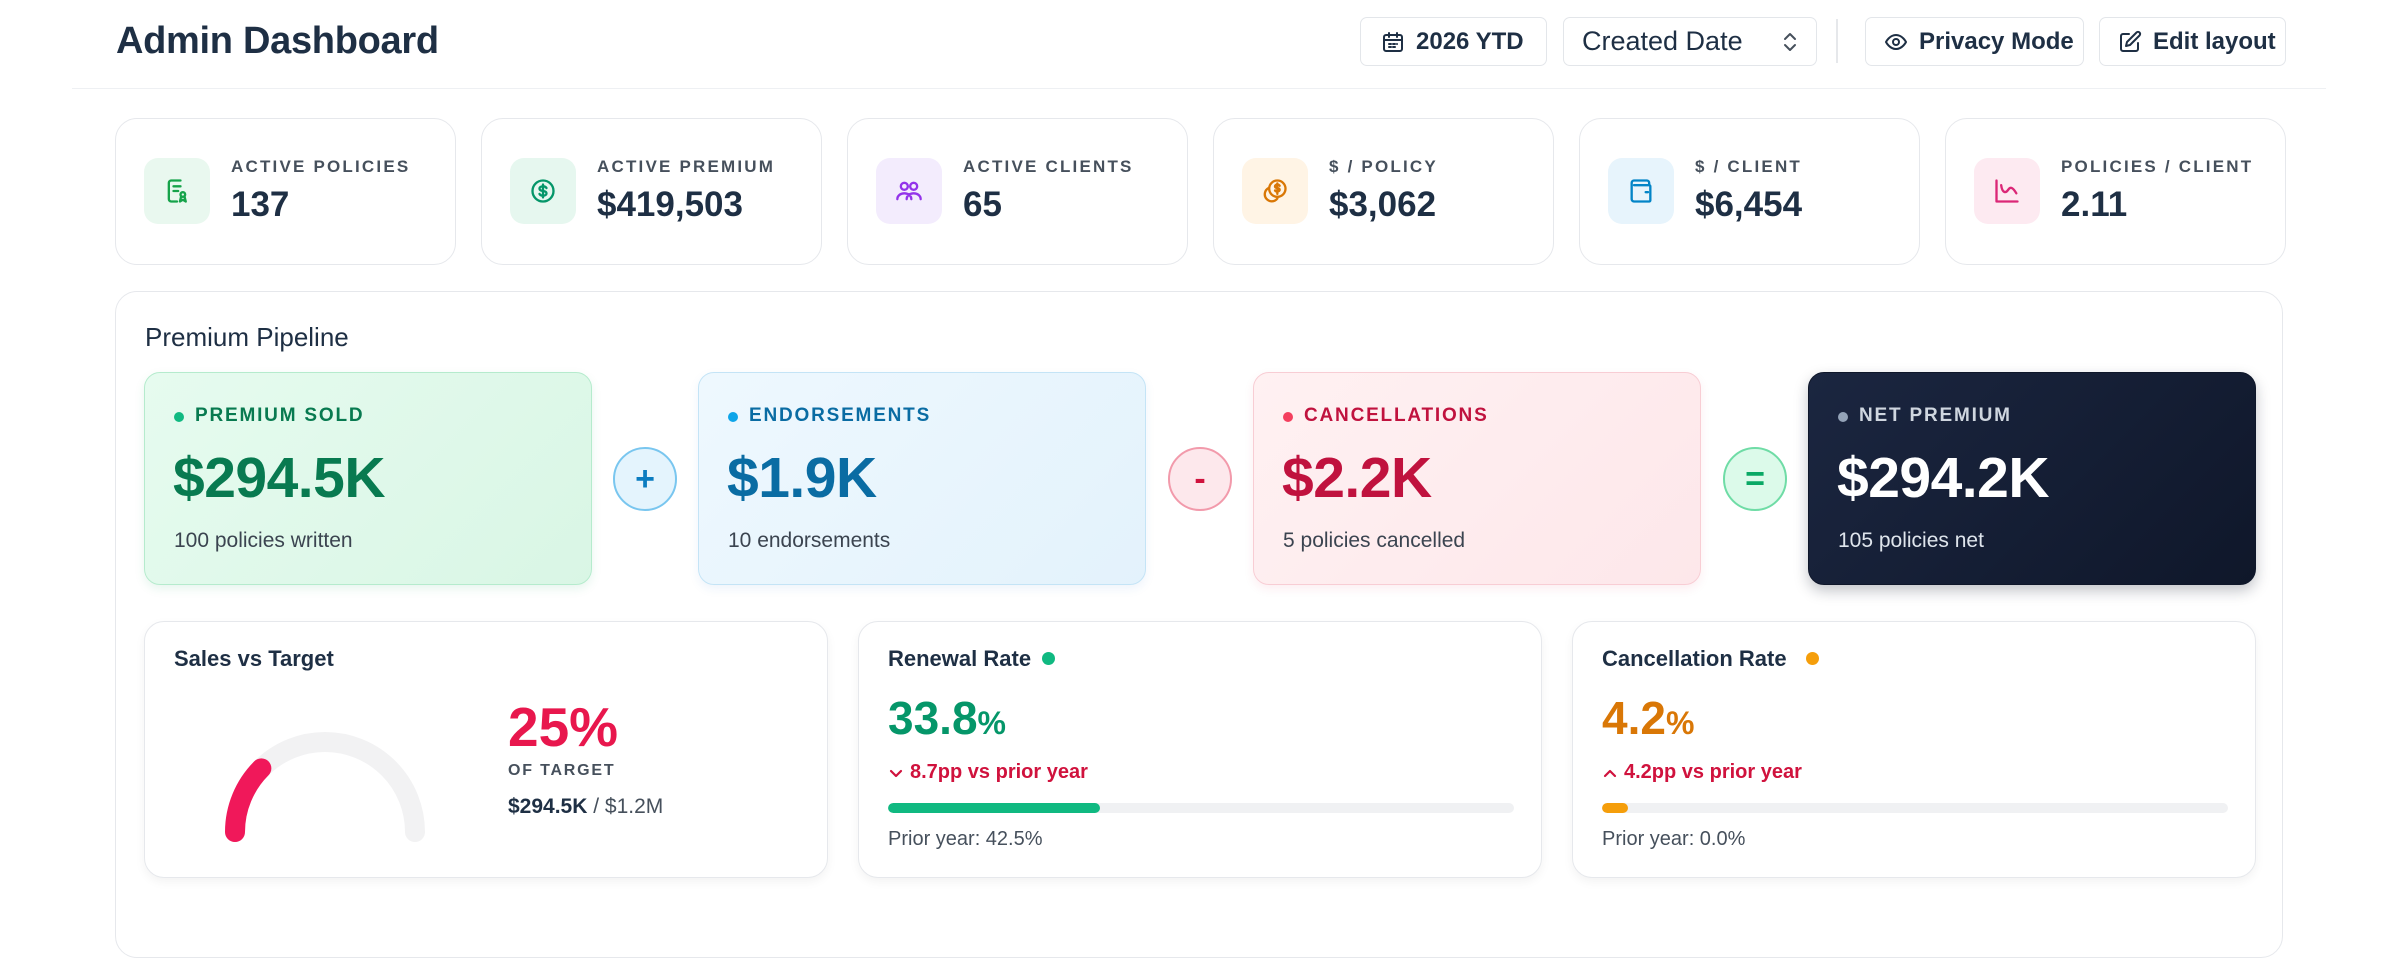 Image resolution: width=2398 pixels, height=974 pixels. I want to click on stat-card-active-clients: ACTIVE CLIENTS 65, so click(1017, 191).